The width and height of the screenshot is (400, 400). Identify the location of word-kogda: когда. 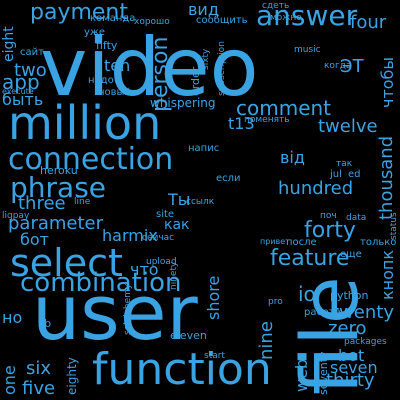
(338, 66).